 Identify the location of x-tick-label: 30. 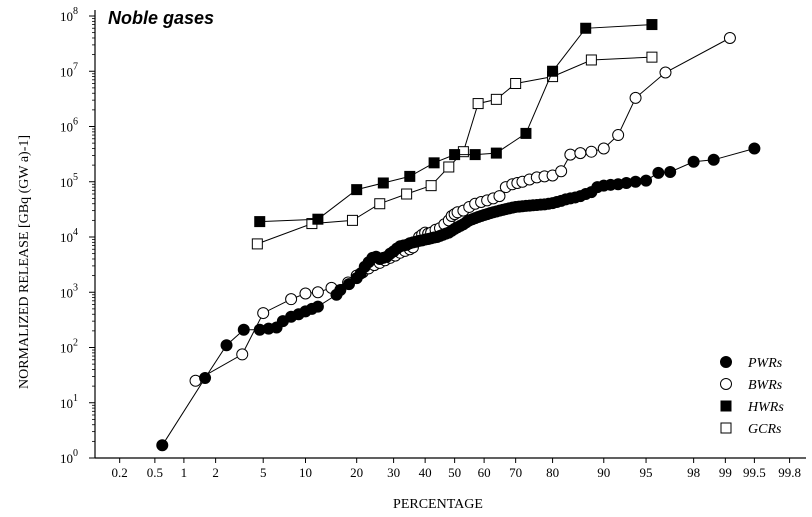
(393, 472).